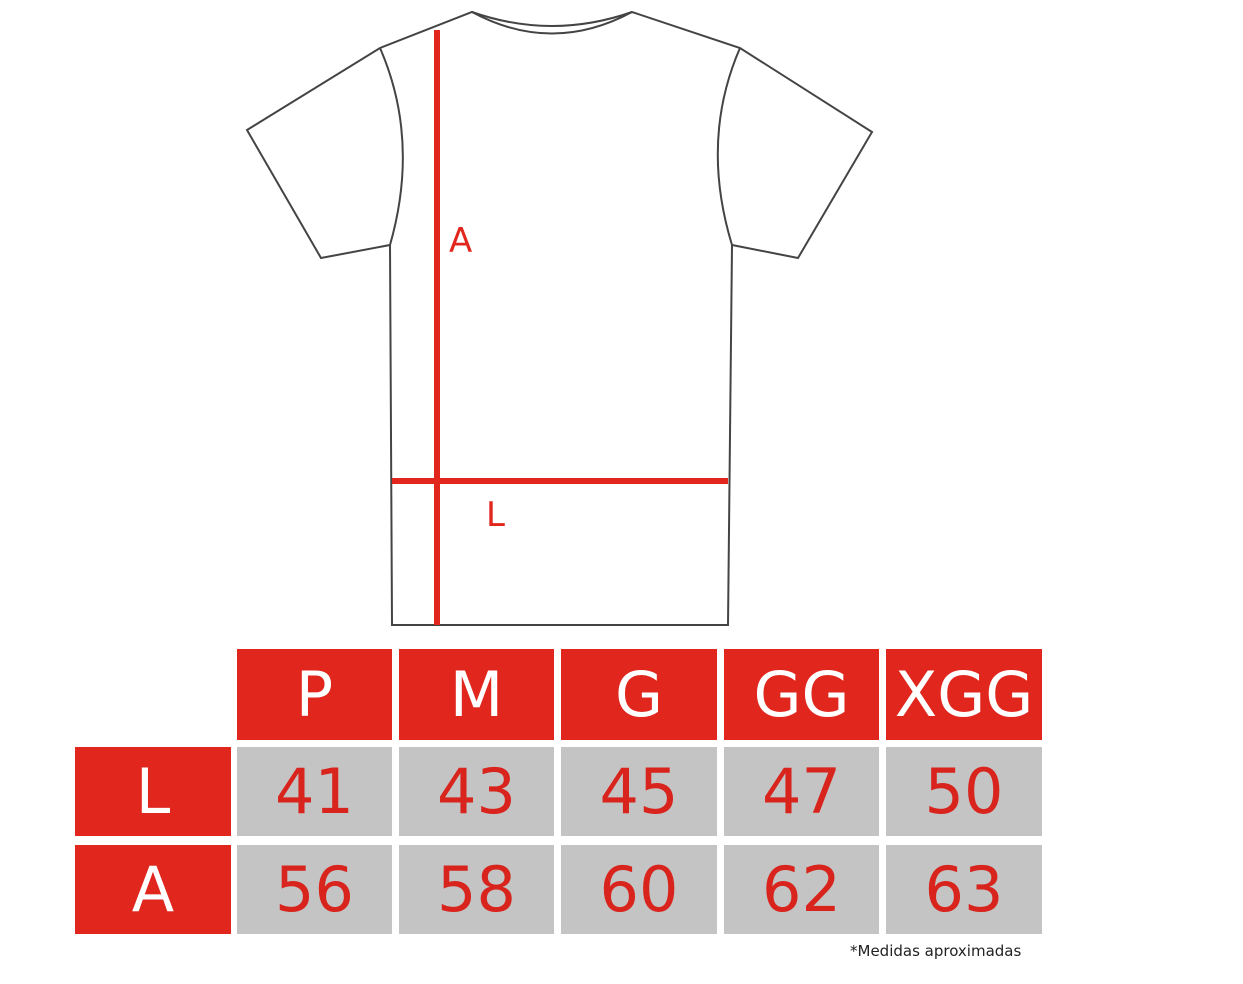  Describe the element at coordinates (639, 791) in the screenshot. I see `table-cell: 45` at that location.